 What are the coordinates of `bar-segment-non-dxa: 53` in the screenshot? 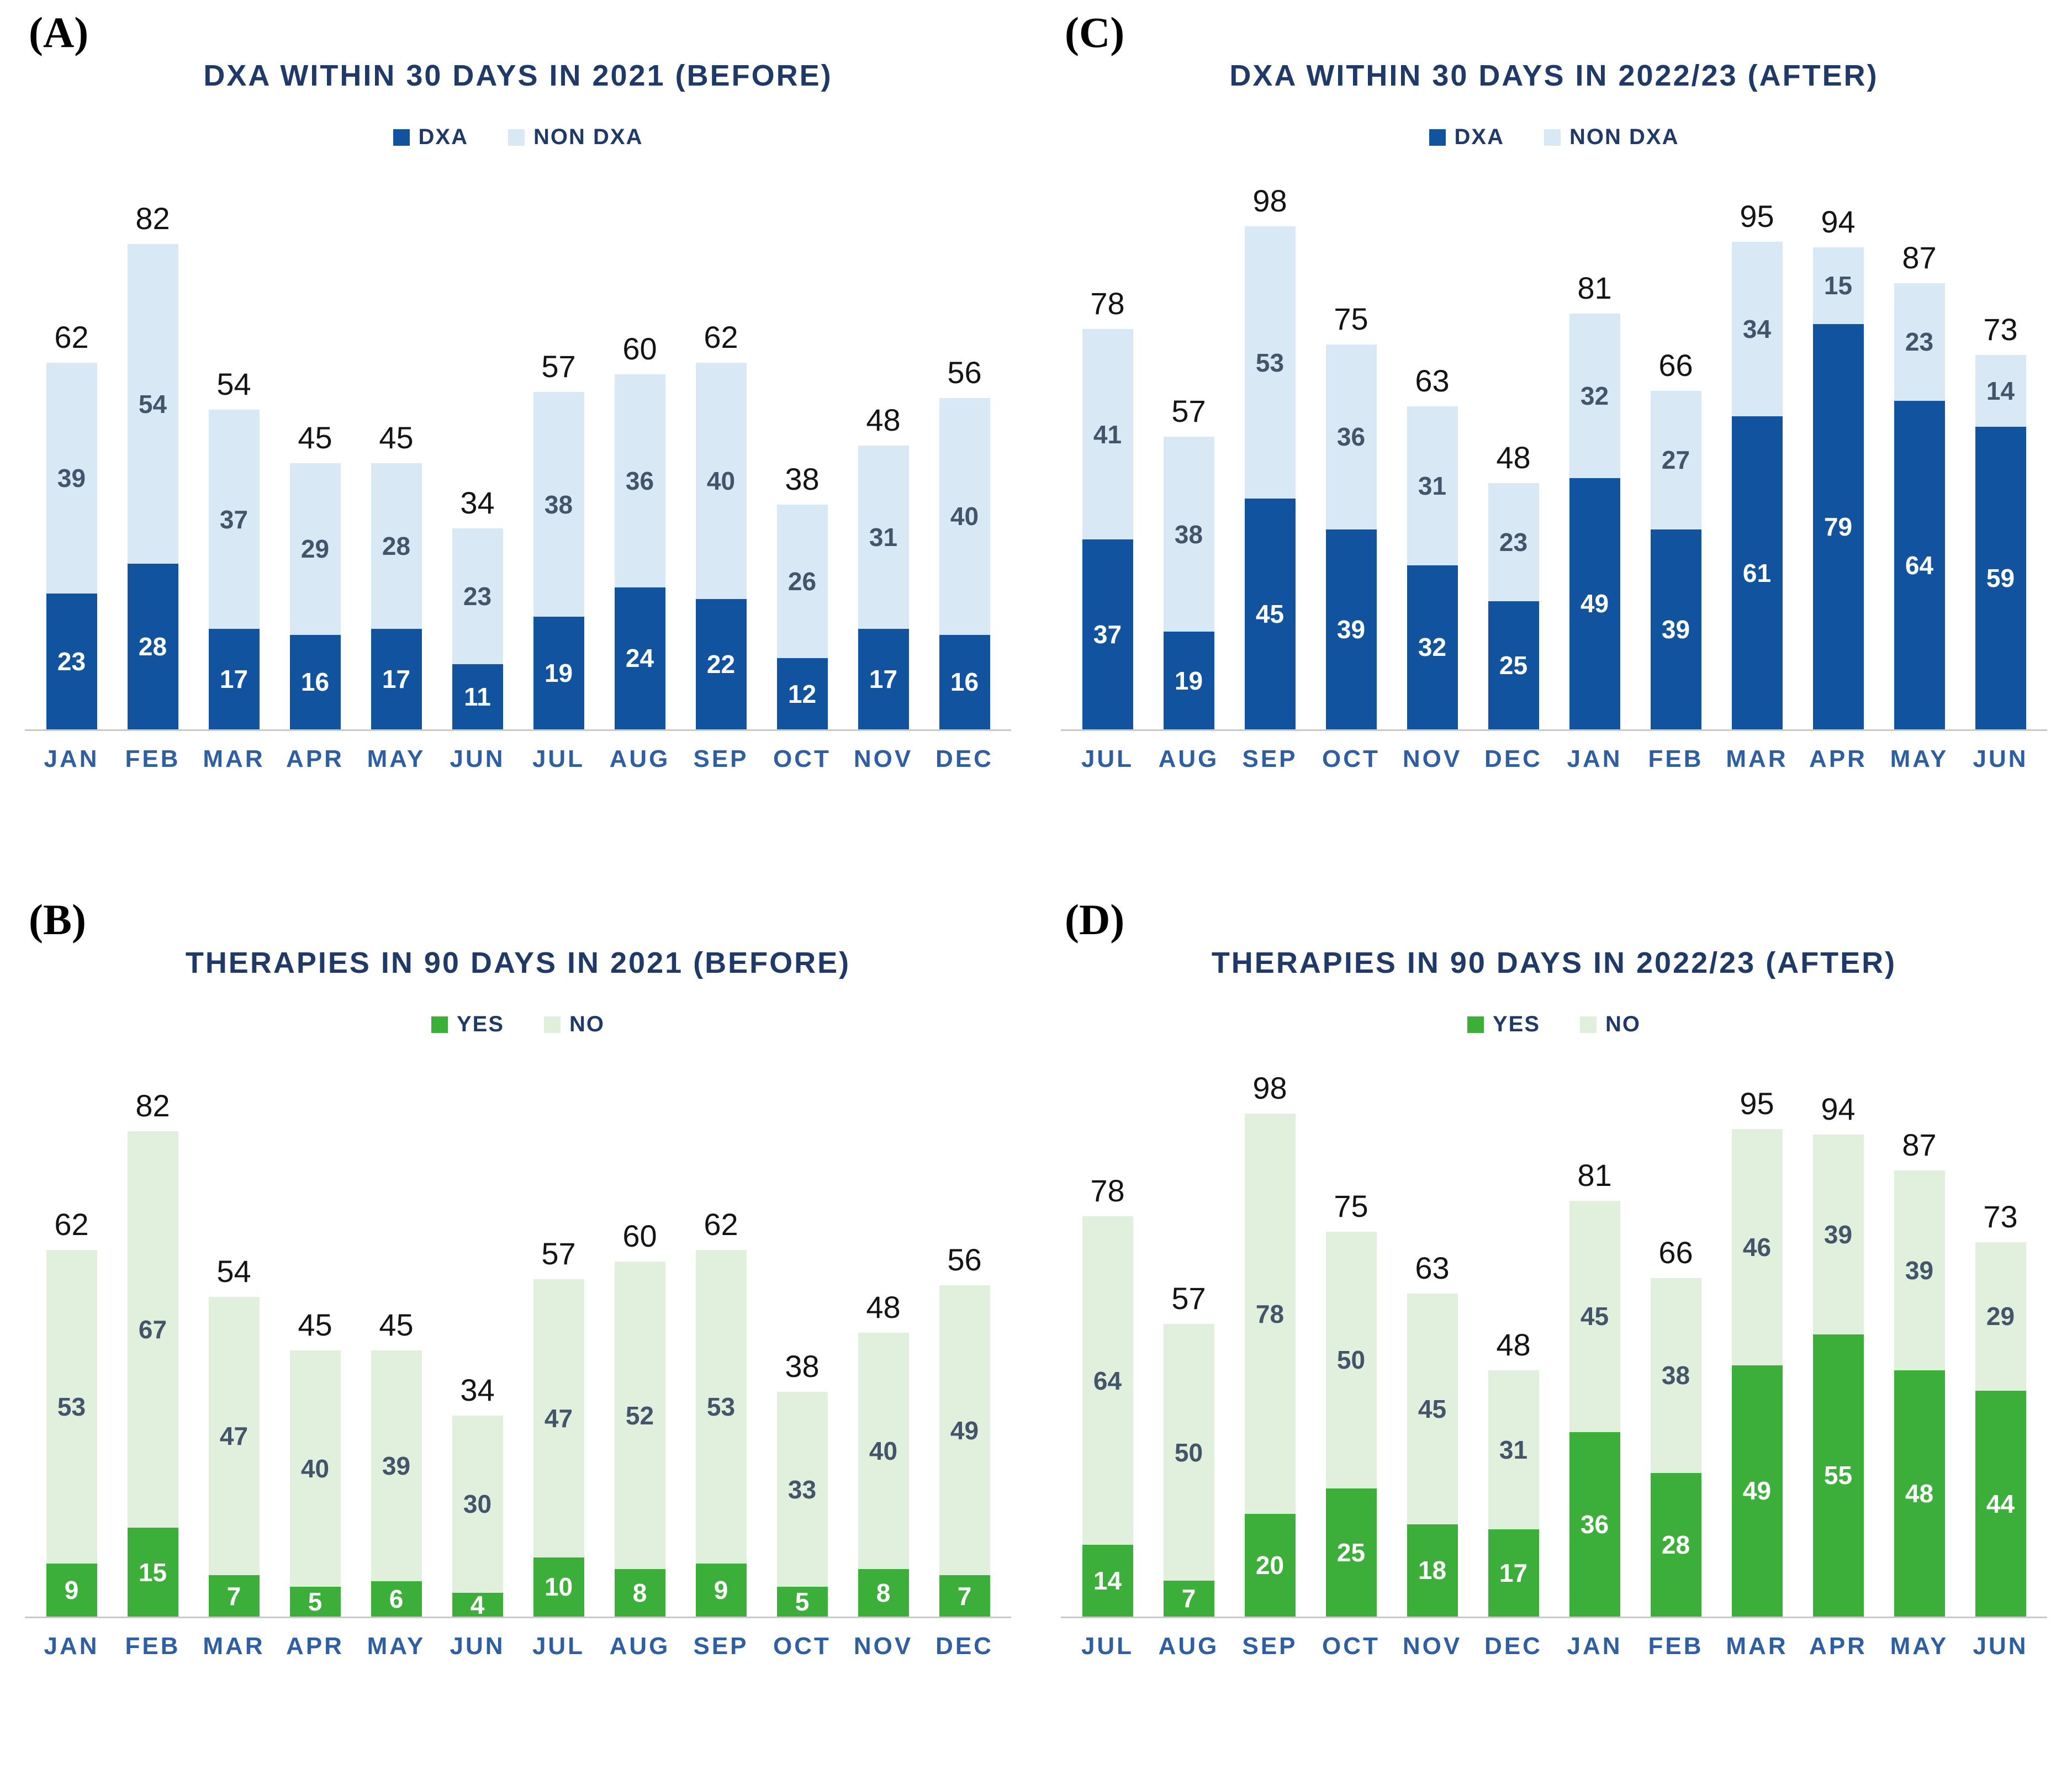 It's located at (1270, 363).